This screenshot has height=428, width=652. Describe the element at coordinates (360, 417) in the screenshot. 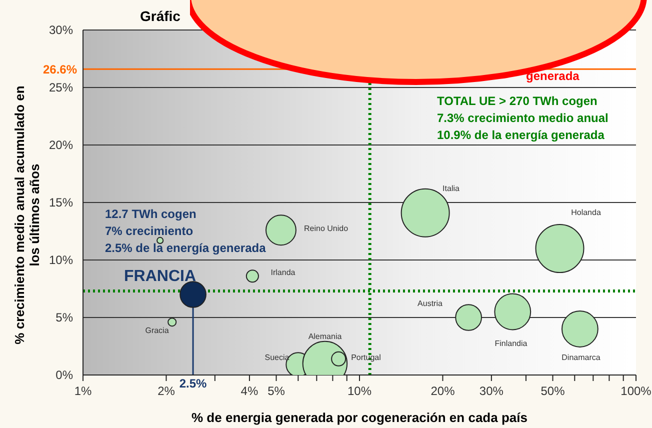

I see `x-axis-title: % de energia generada por cogeneración en cada país` at that location.